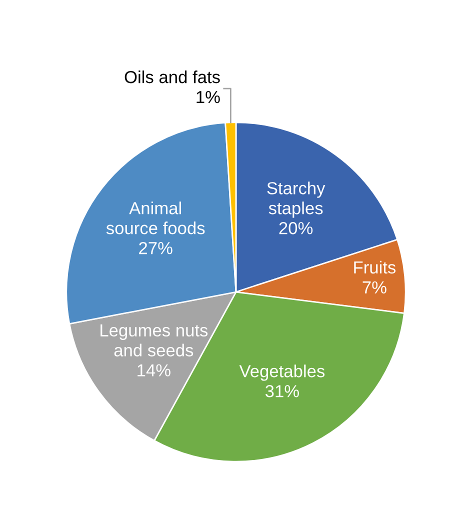 The image size is (452, 512). What do you see at coordinates (374, 287) in the screenshot?
I see `data-label: 7%` at bounding box center [374, 287].